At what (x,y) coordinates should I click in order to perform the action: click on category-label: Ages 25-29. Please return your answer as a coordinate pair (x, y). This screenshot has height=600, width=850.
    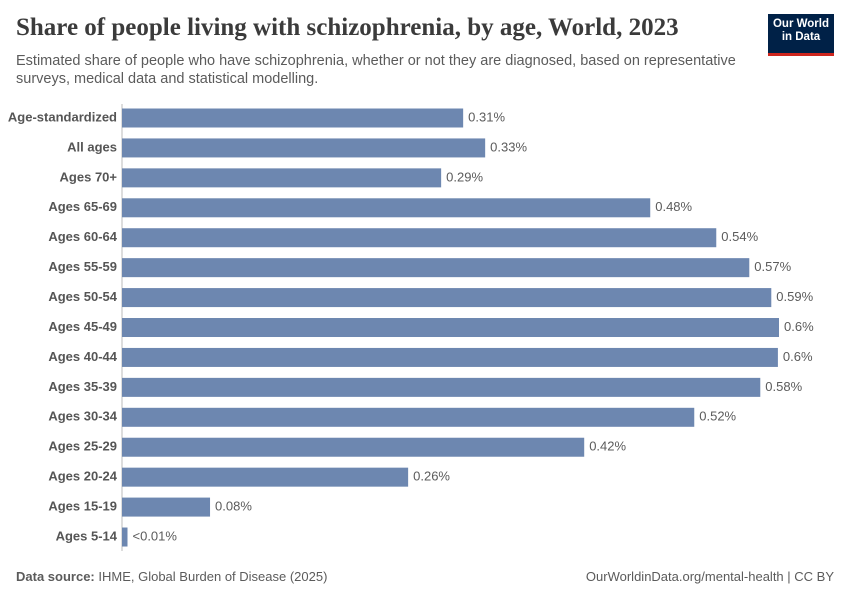
    Looking at the image, I should click on (82, 446).